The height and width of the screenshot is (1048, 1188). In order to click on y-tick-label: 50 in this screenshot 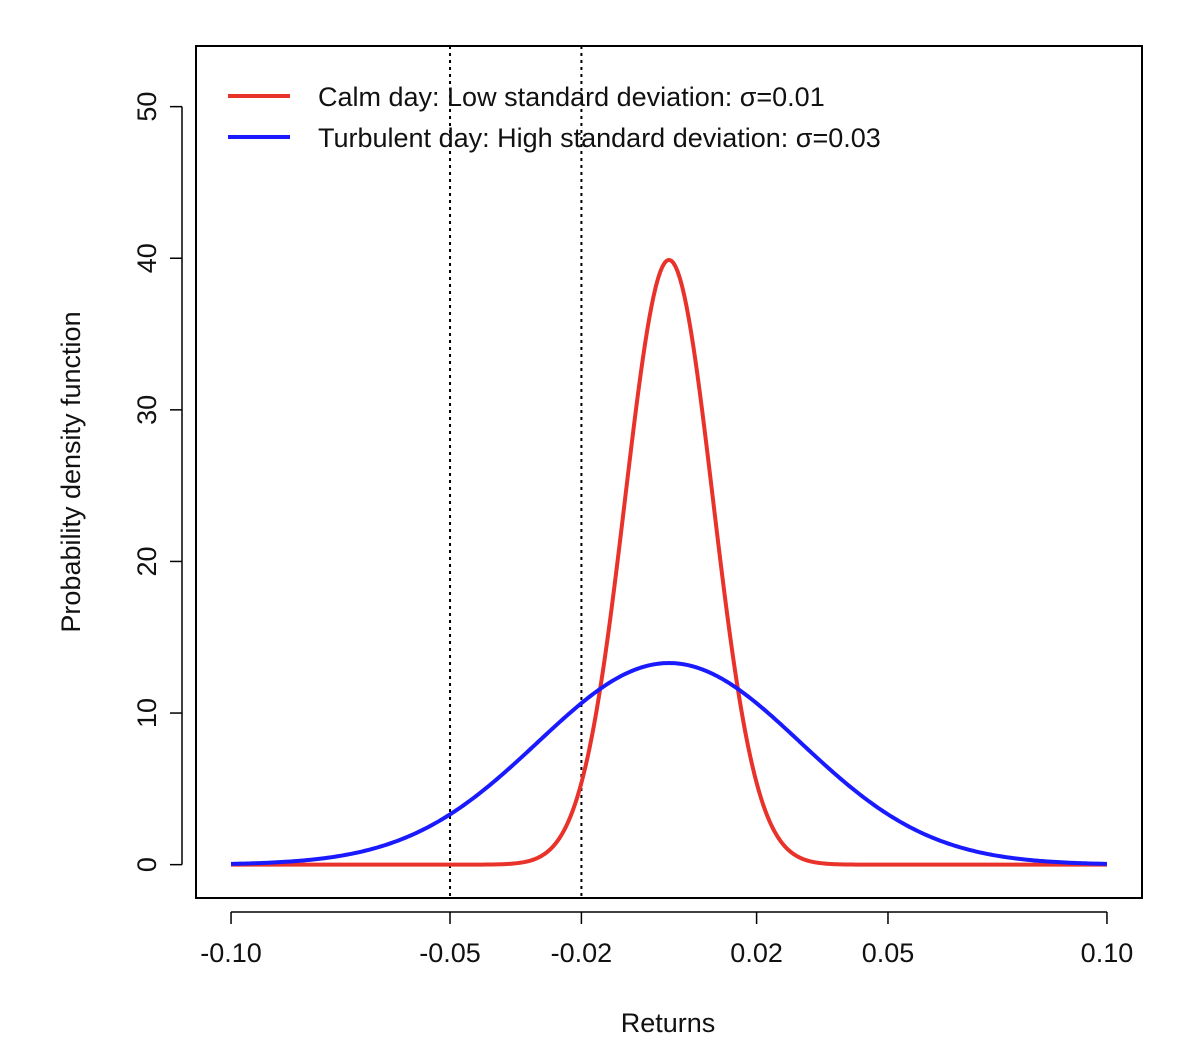, I will do `click(147, 107)`.